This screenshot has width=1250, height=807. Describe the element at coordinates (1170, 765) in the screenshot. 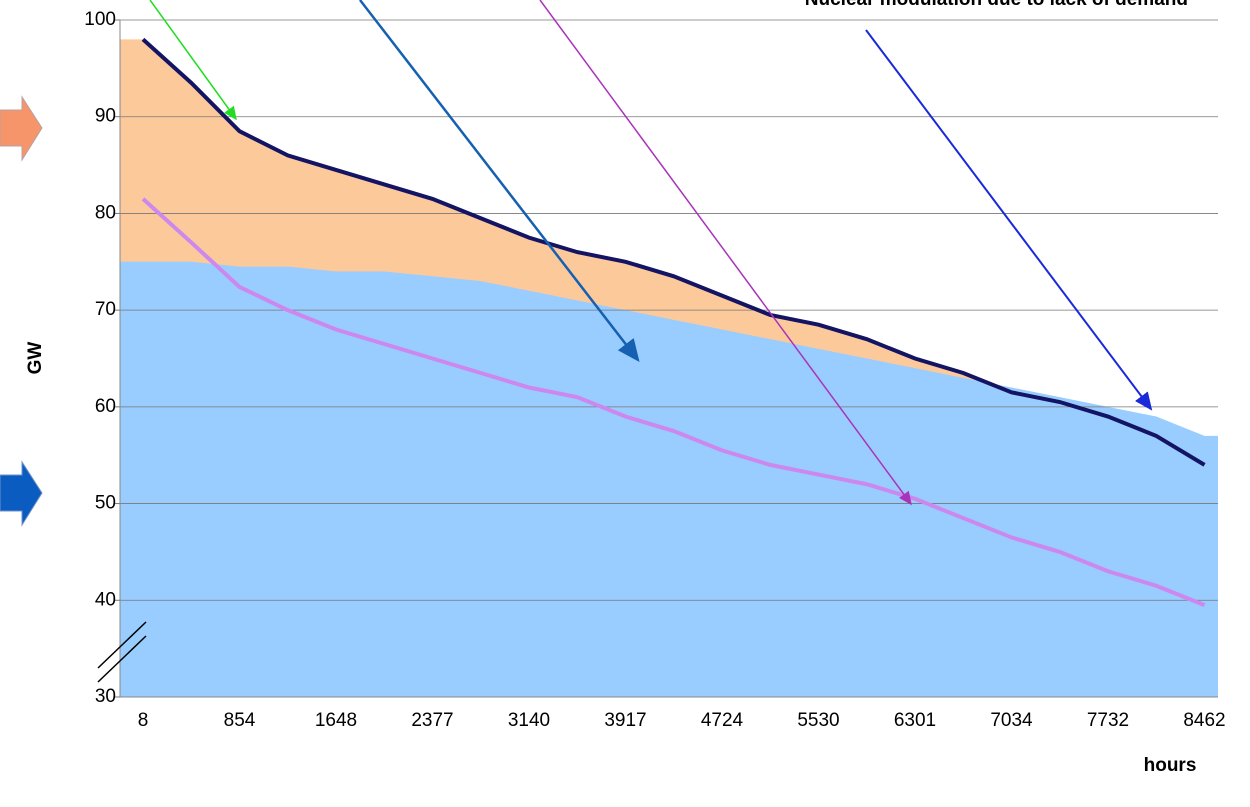

I see `x-axis-label: hours` at that location.